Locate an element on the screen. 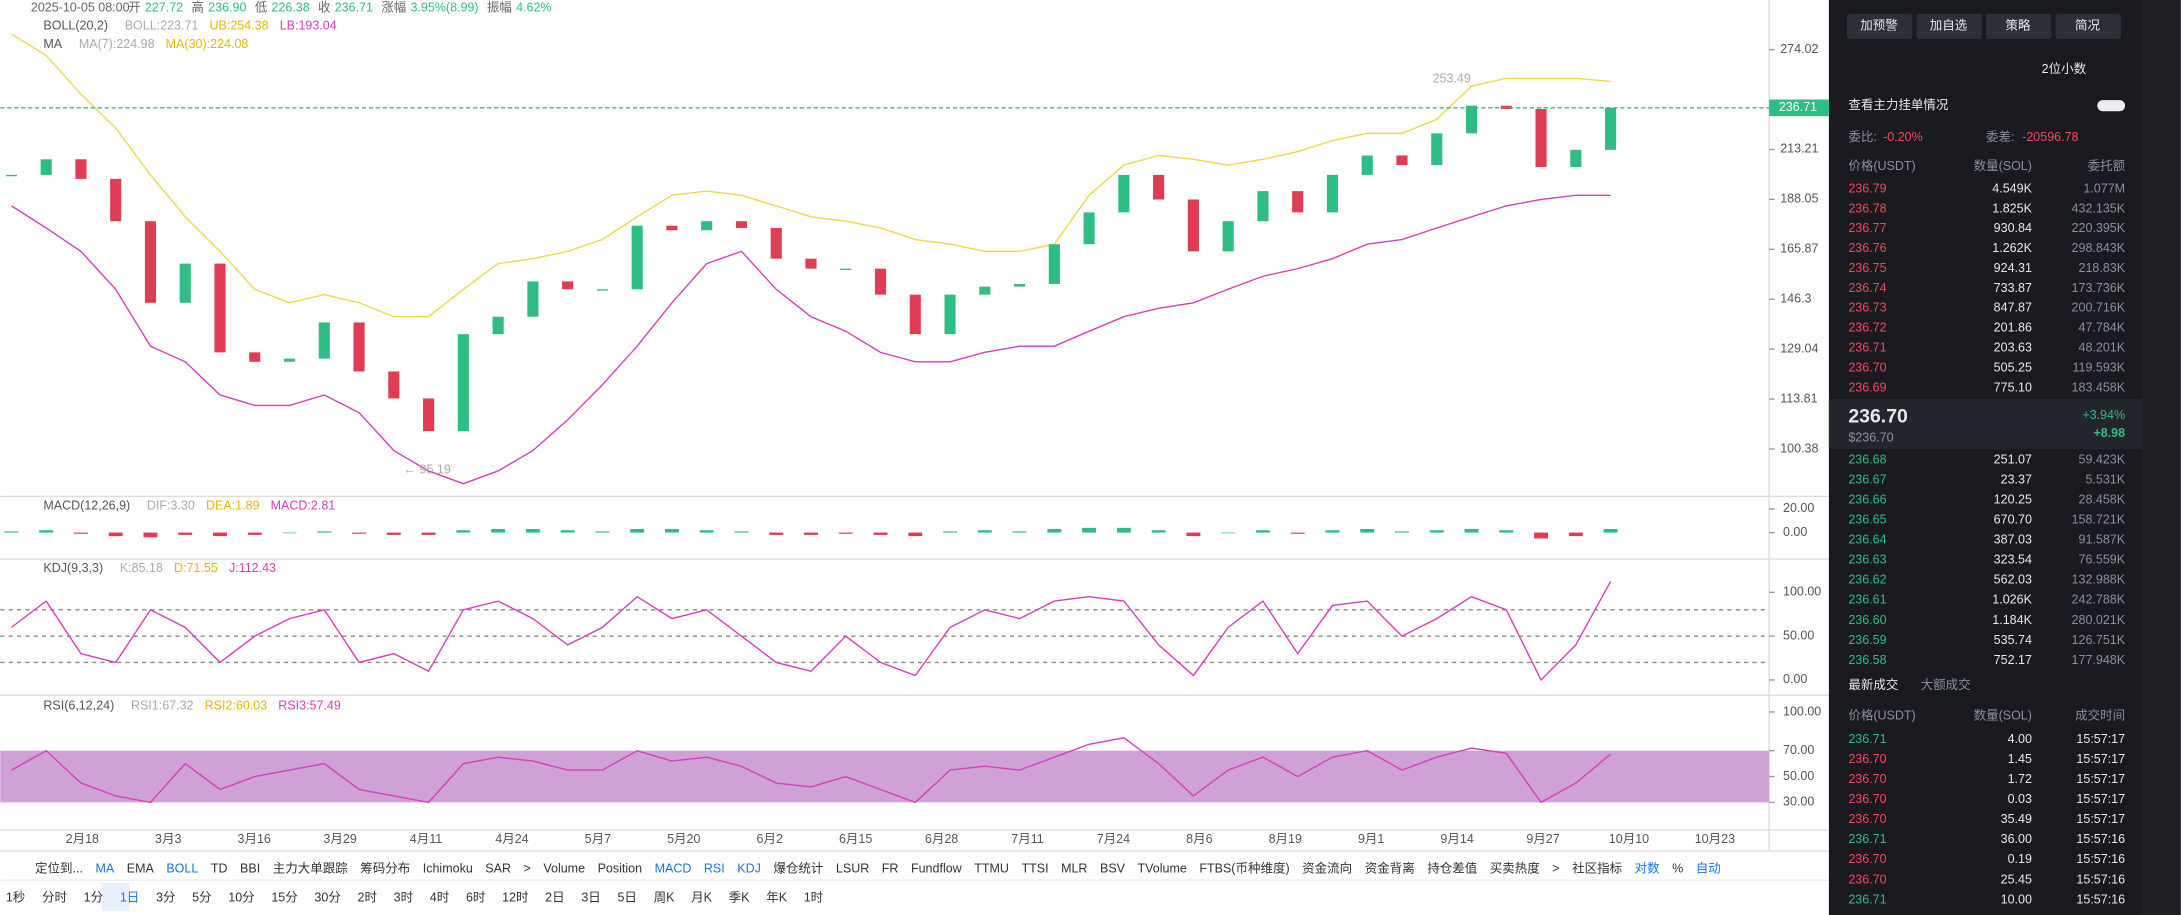  indicator-value: MACD:2.81 is located at coordinates (303, 505).